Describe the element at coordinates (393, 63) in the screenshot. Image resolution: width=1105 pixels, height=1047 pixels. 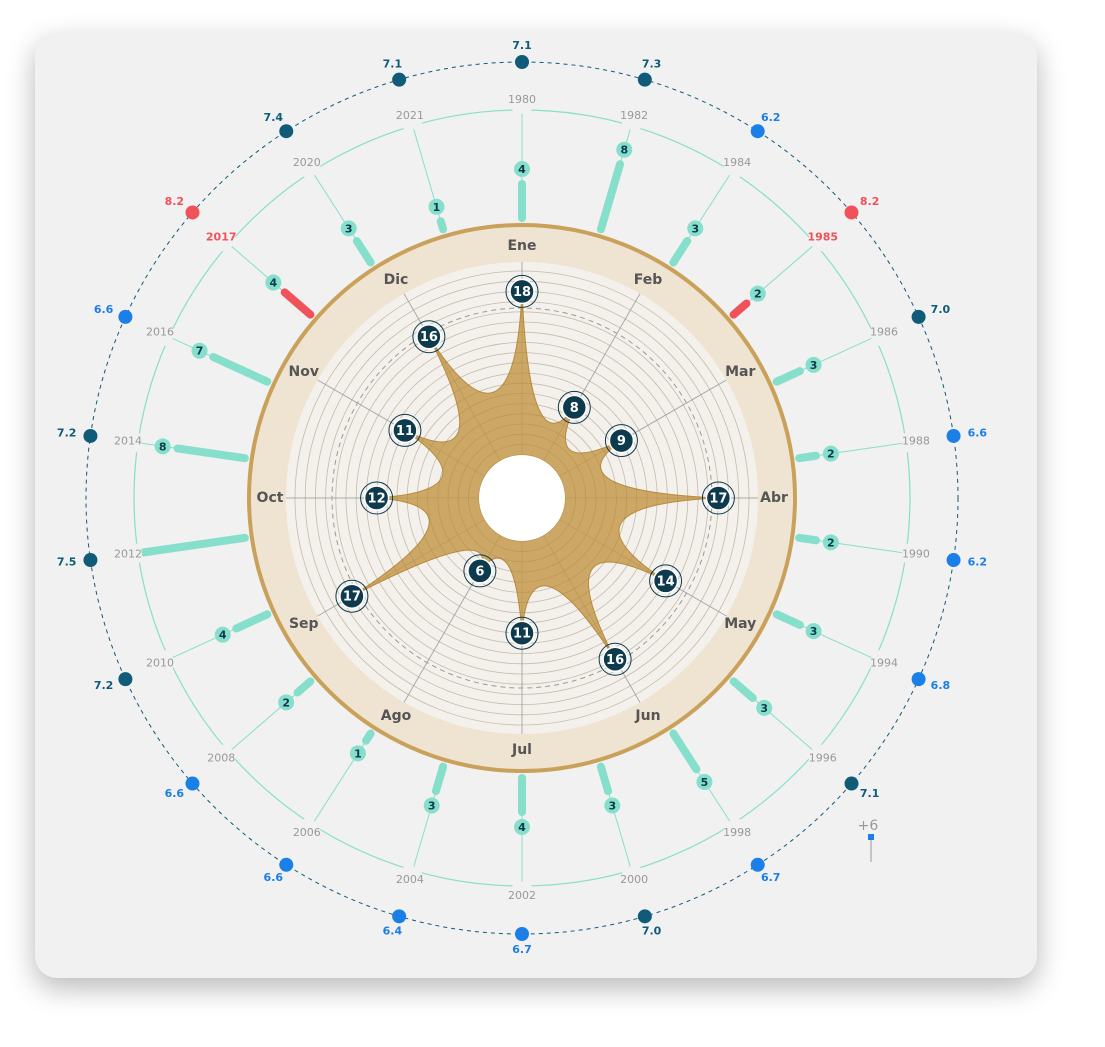
I see `dot-label: 7.1` at that location.